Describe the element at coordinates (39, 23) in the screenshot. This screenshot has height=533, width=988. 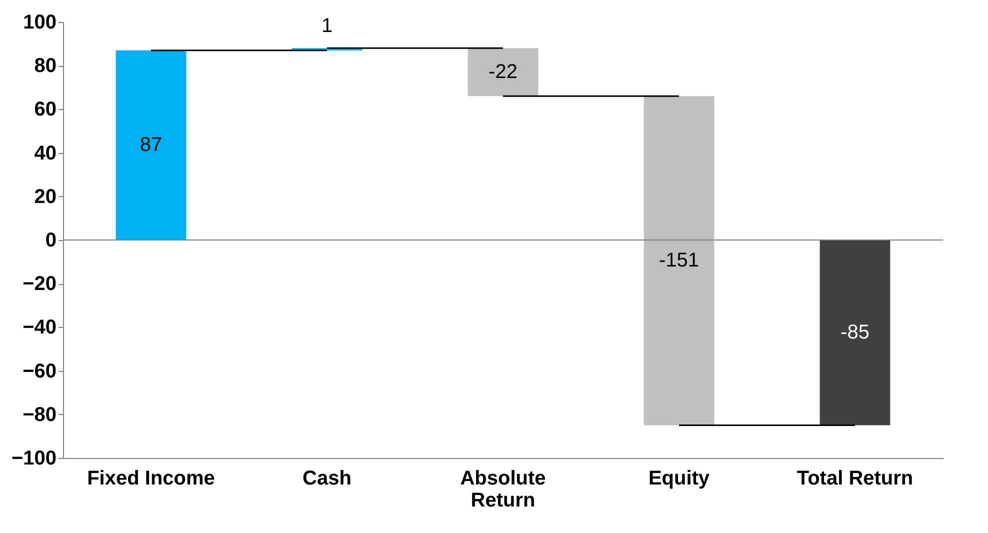
I see `y-tick-label: 100` at that location.